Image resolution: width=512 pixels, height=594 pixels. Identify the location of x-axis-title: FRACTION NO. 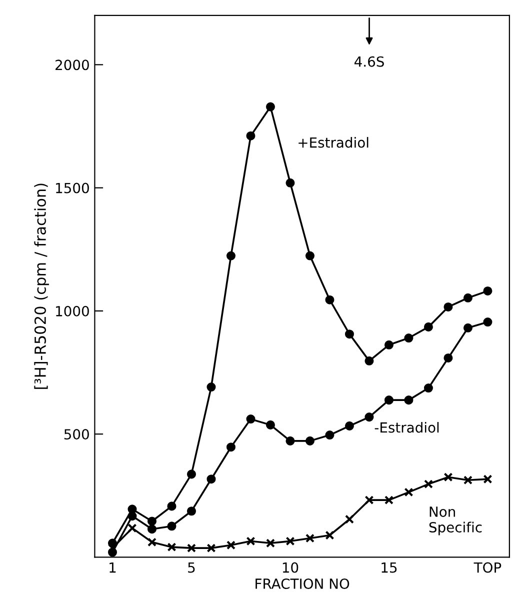
(303, 584).